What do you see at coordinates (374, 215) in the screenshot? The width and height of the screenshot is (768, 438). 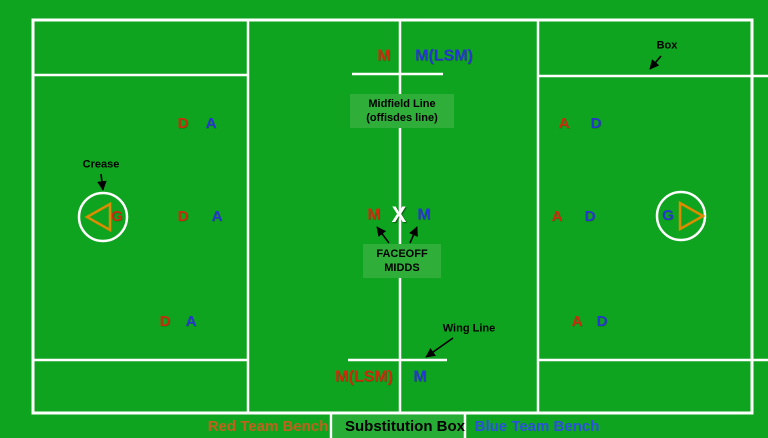 I see `faceoff-mid-red: M` at bounding box center [374, 215].